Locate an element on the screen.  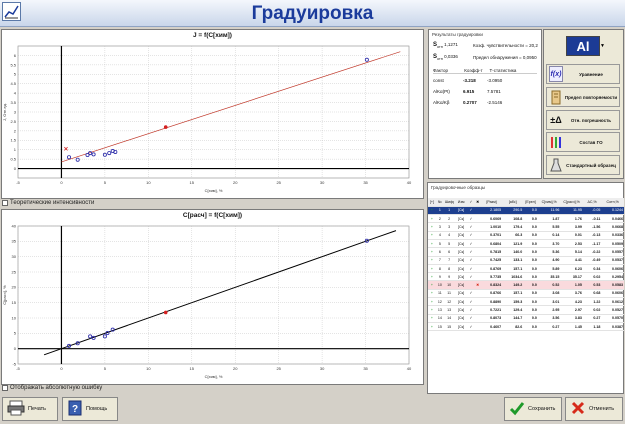
column-header: Изм is located at coordinates (461, 202).